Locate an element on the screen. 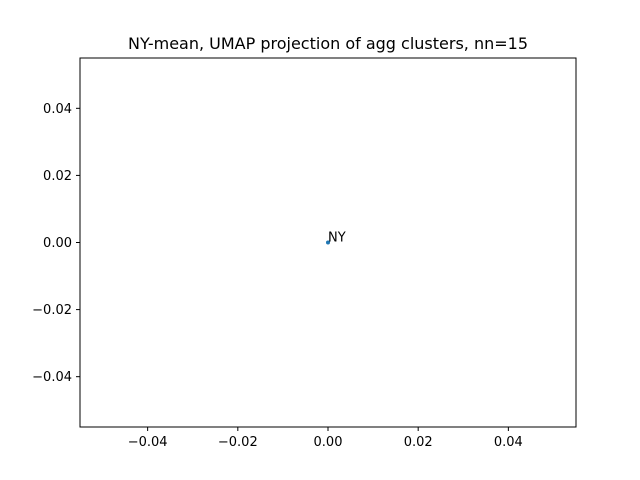 Image resolution: width=640 pixels, height=480 pixels. y-tick-label: 0.02 is located at coordinates (57, 176).